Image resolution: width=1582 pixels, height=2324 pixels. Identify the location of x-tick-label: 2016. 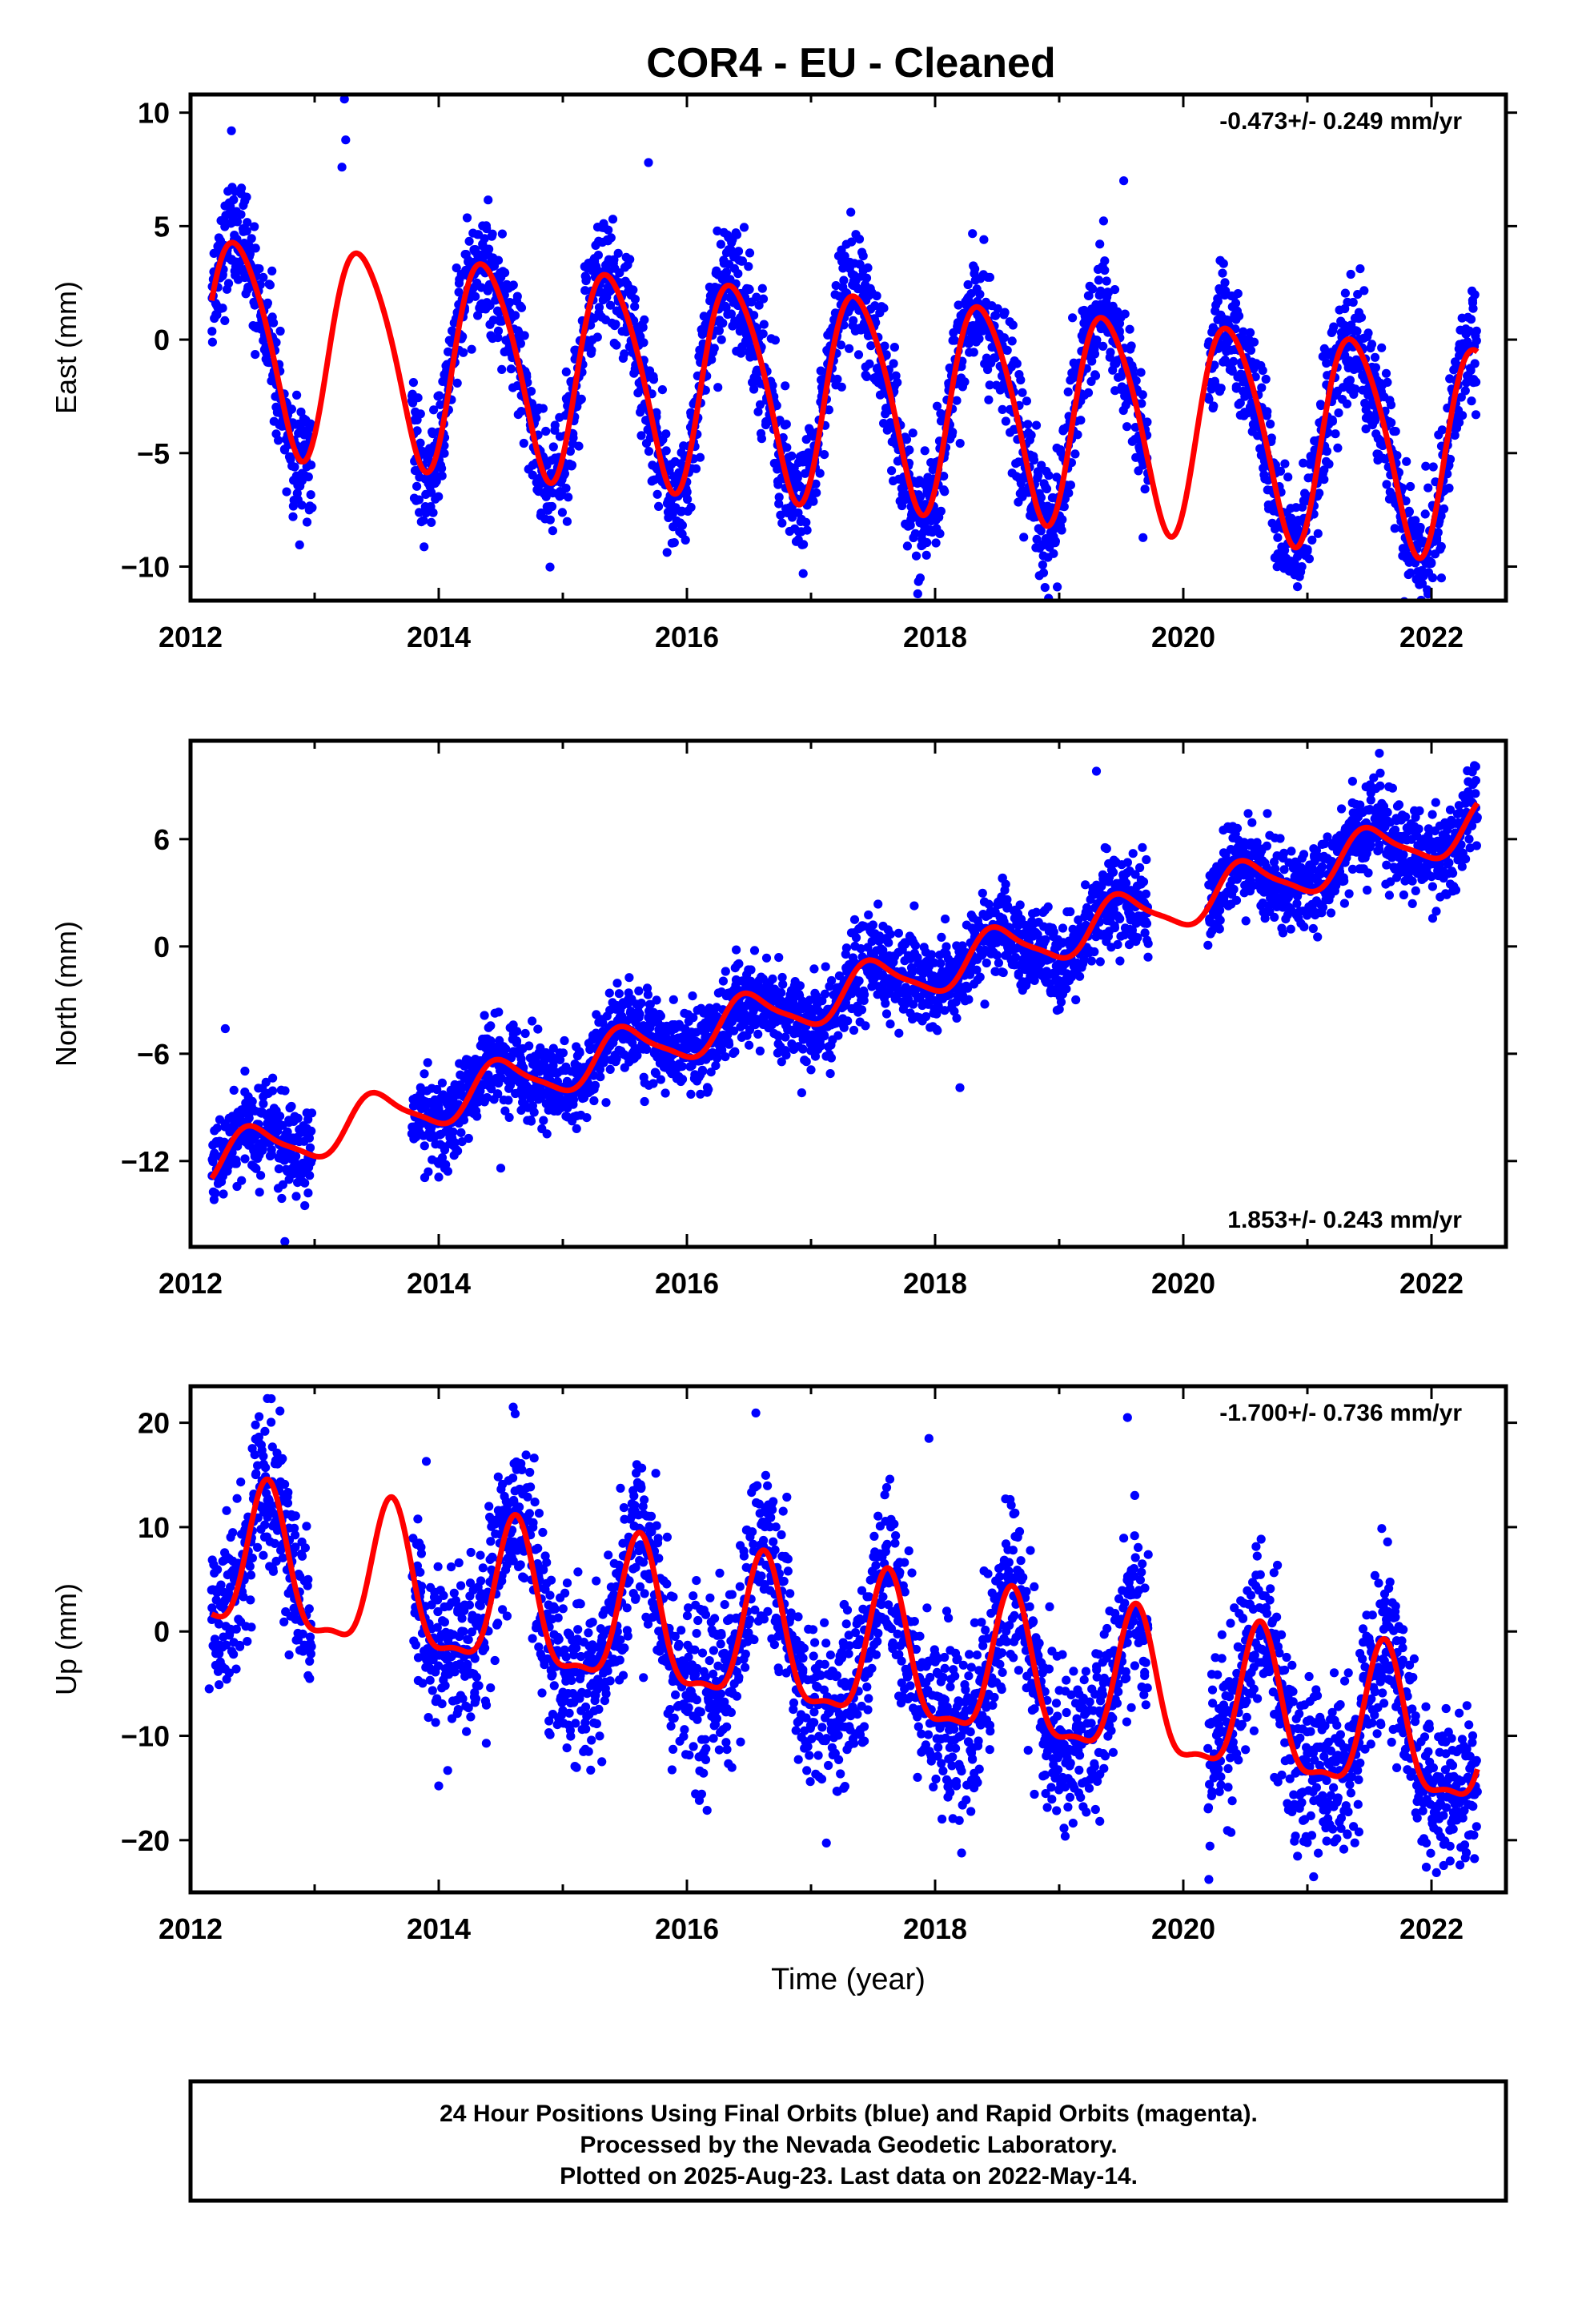
(687, 637).